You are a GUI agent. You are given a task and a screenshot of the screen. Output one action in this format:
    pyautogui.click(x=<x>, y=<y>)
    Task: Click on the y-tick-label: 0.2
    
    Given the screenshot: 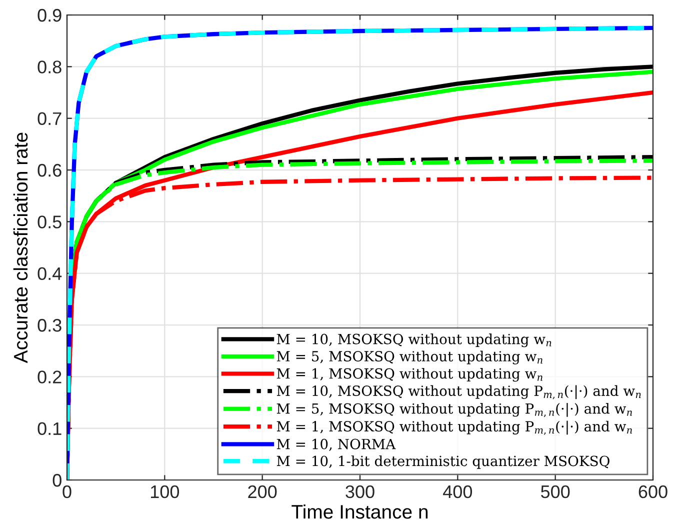 What is the action you would take?
    pyautogui.click(x=50, y=377)
    